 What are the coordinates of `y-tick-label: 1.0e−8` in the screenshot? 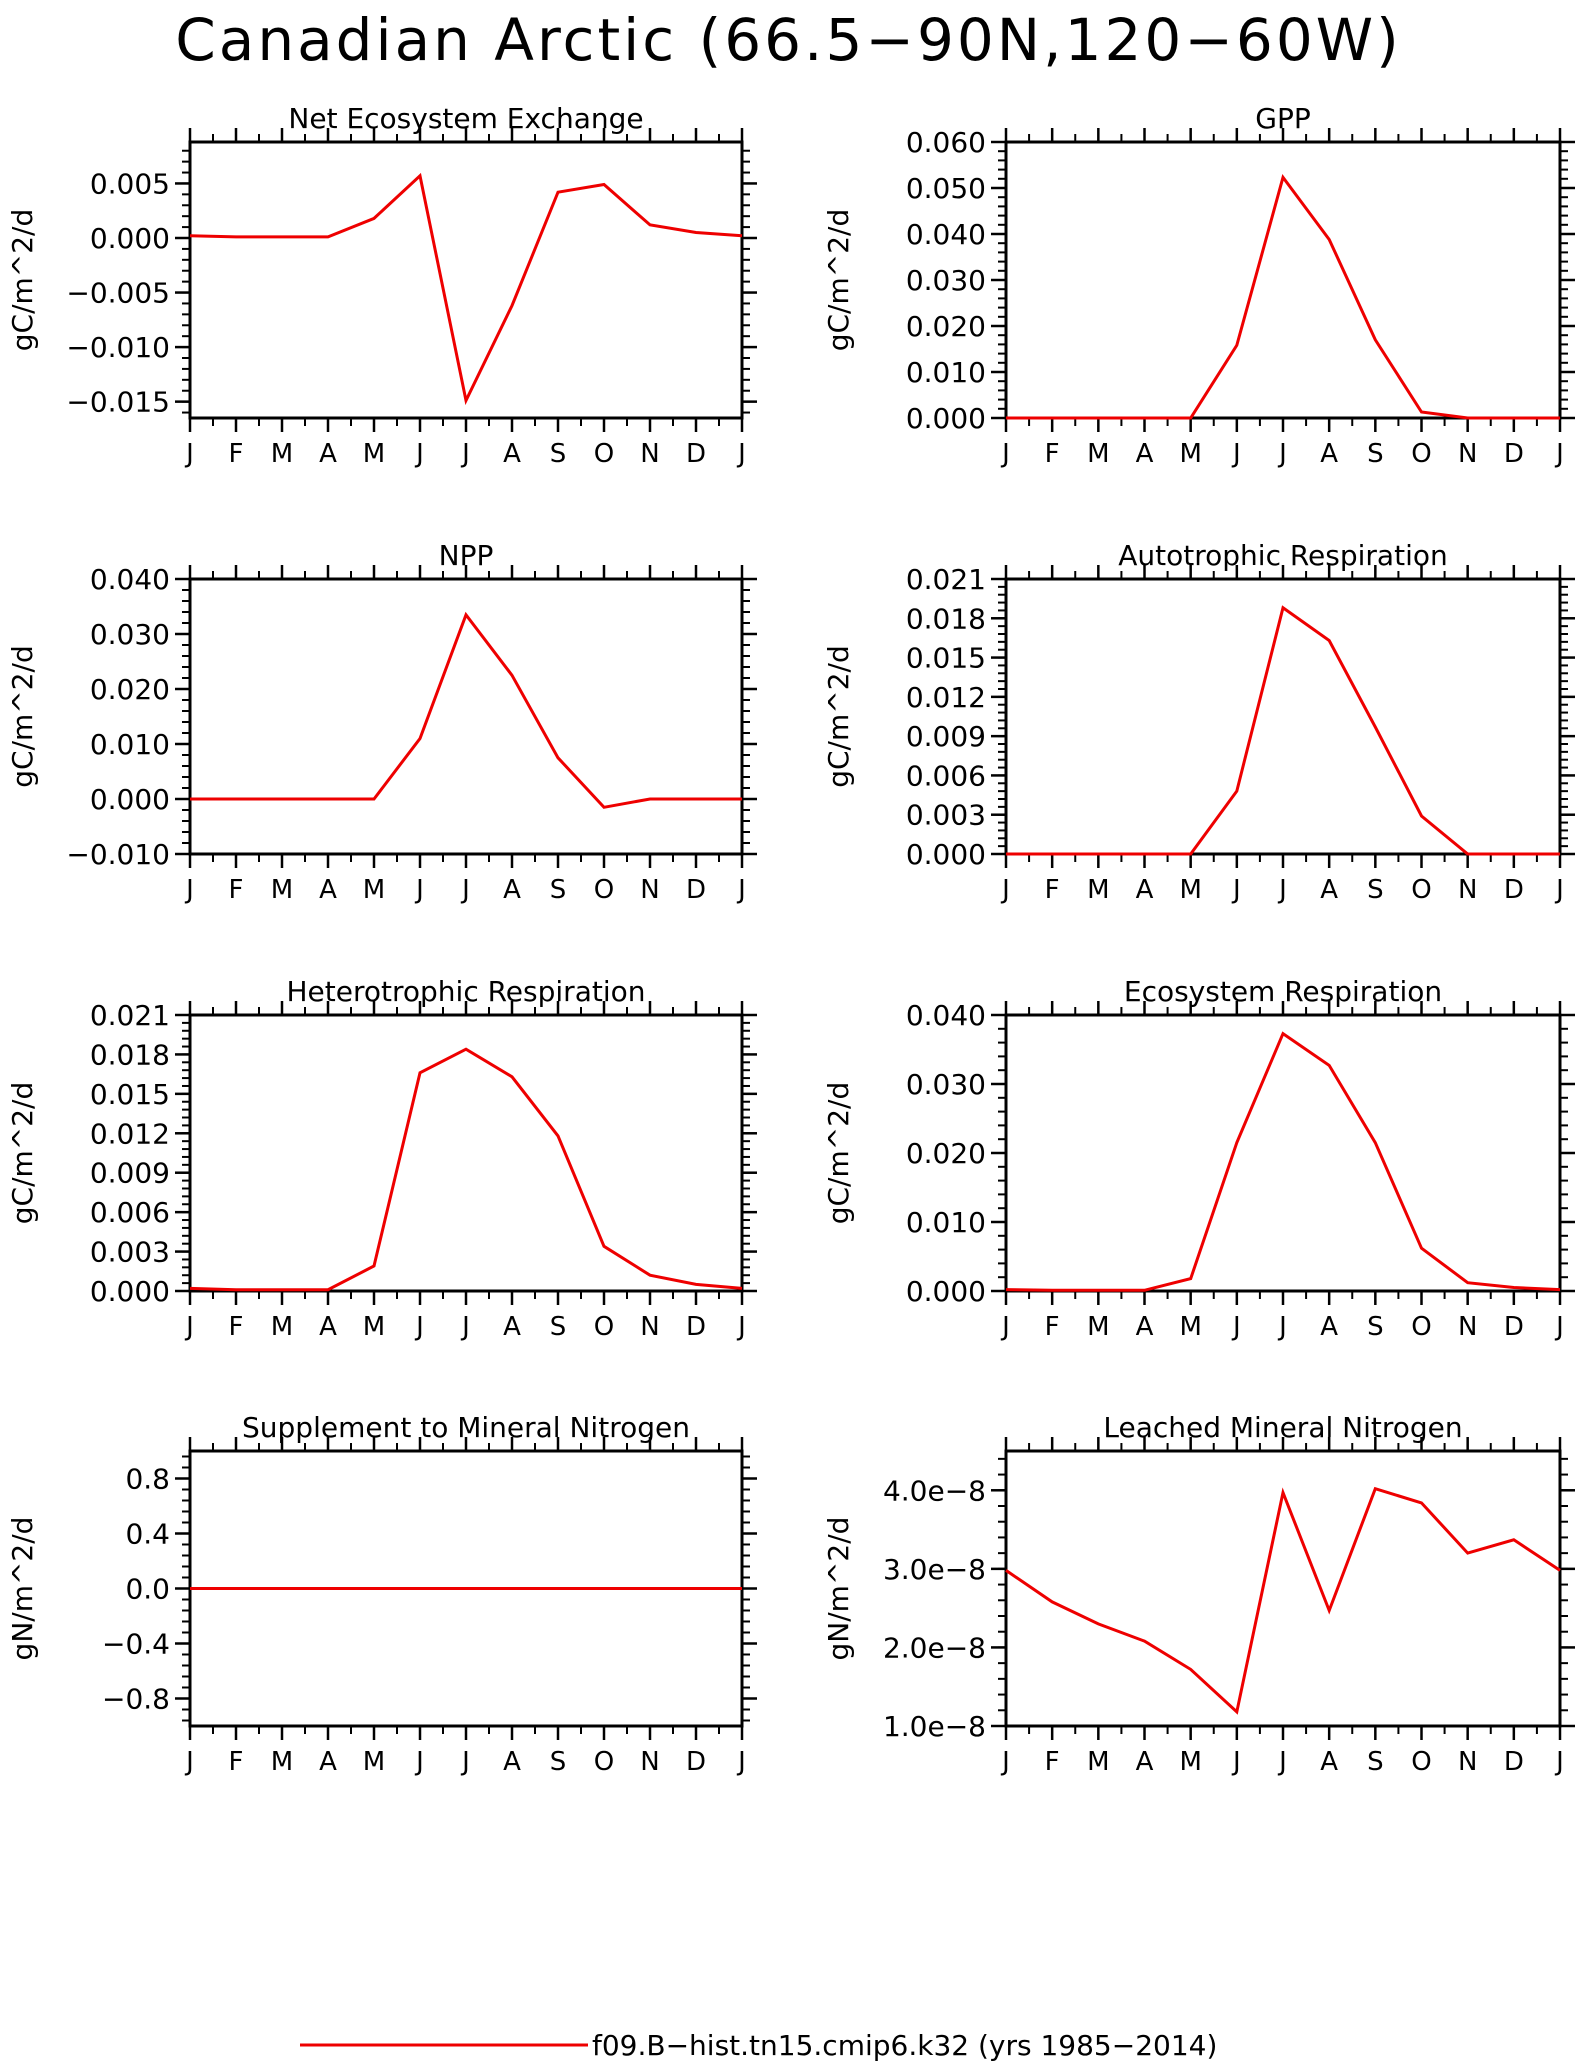 It's located at (934, 1726).